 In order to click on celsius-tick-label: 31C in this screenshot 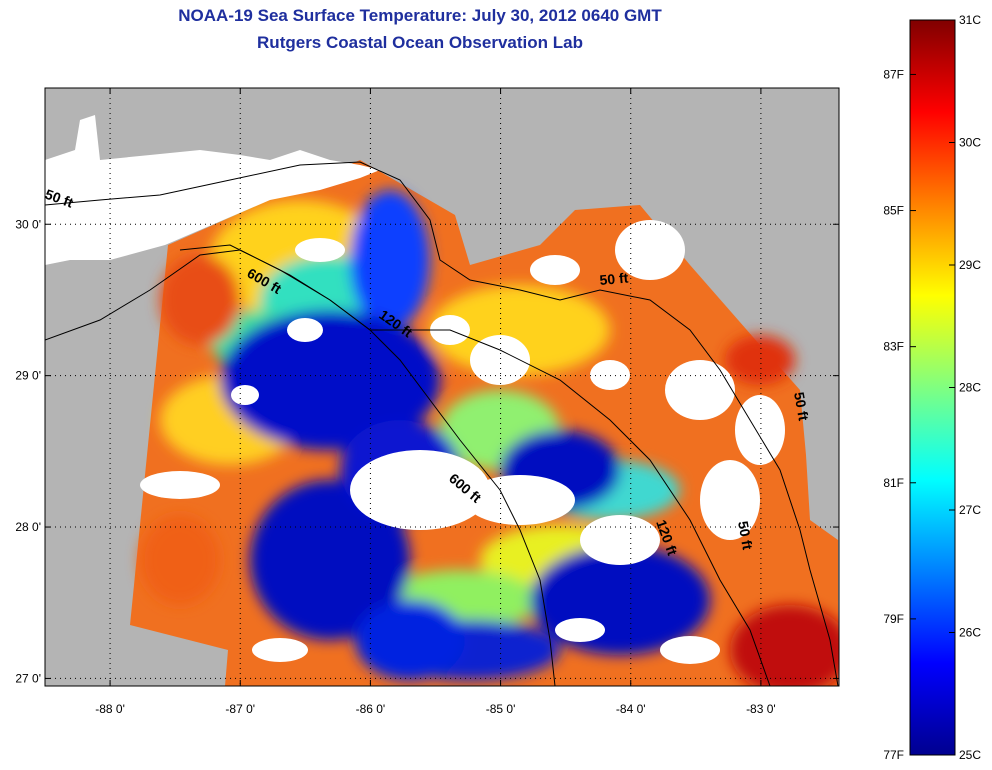, I will do `click(970, 20)`.